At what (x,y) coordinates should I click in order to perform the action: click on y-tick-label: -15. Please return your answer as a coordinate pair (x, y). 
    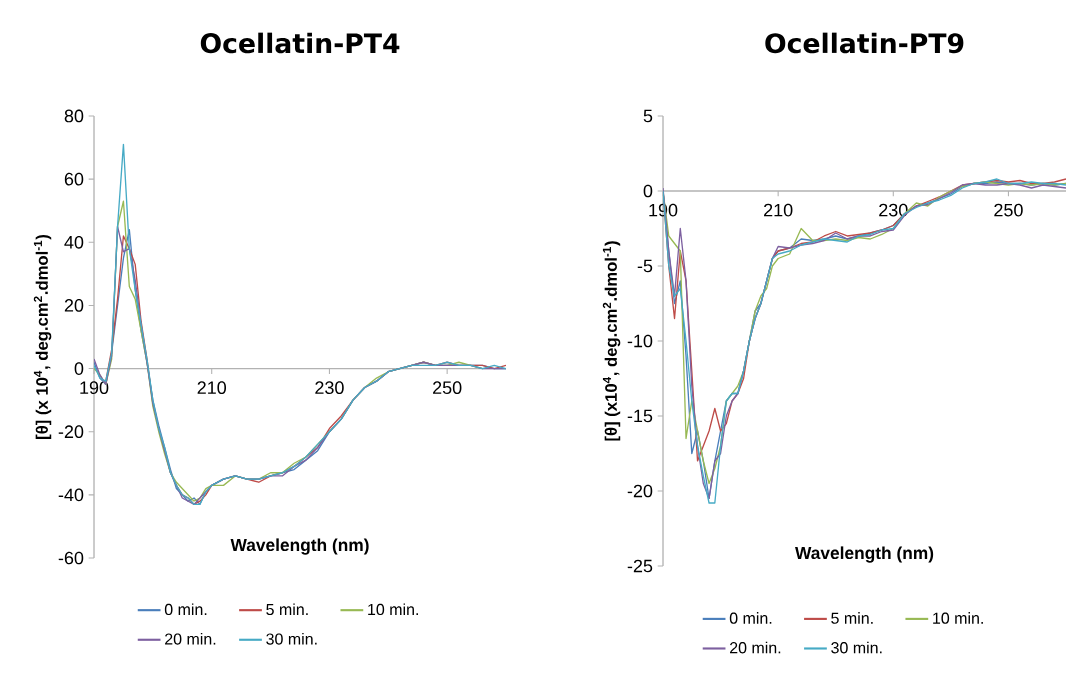
    Looking at the image, I should click on (640, 416).